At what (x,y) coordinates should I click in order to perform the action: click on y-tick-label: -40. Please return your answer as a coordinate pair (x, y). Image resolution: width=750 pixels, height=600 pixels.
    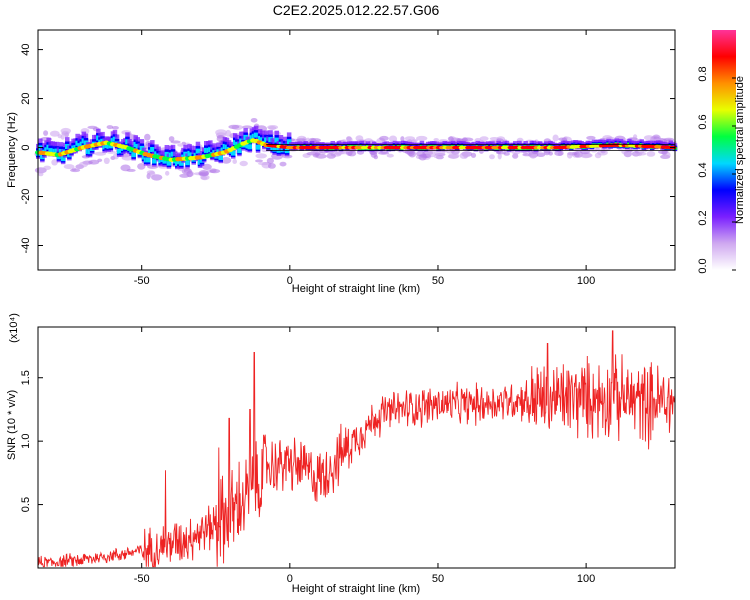
    Looking at the image, I should click on (26, 246).